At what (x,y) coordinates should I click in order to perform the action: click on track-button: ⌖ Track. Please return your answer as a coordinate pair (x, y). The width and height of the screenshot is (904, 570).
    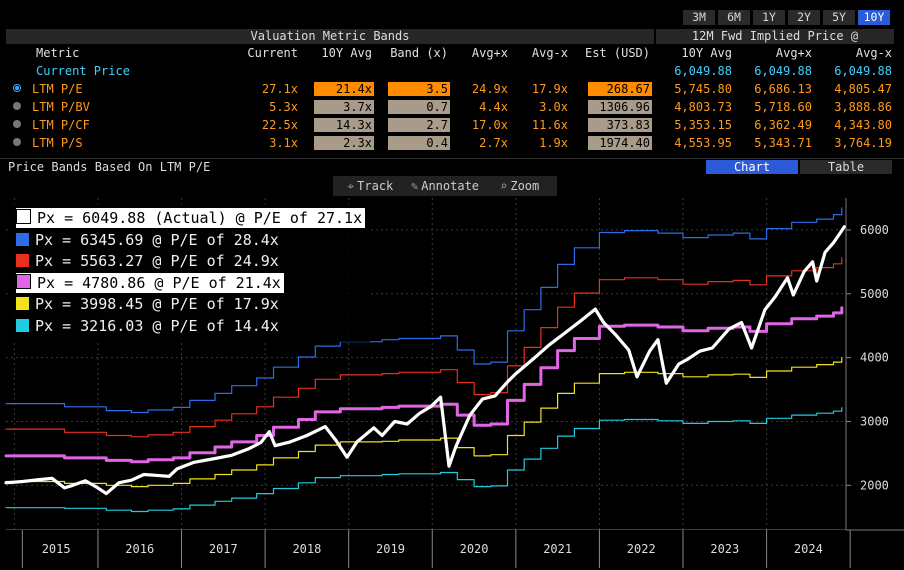
    Looking at the image, I should click on (370, 186).